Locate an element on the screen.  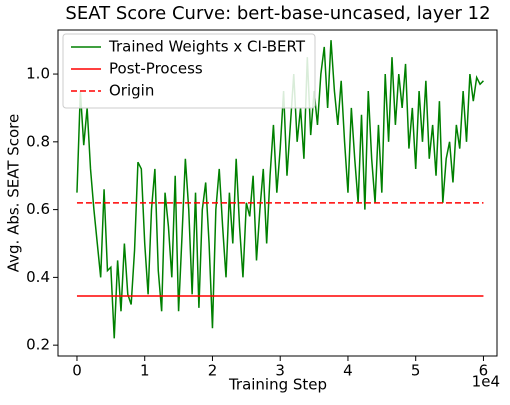
legend-label: Origin is located at coordinates (131, 91).